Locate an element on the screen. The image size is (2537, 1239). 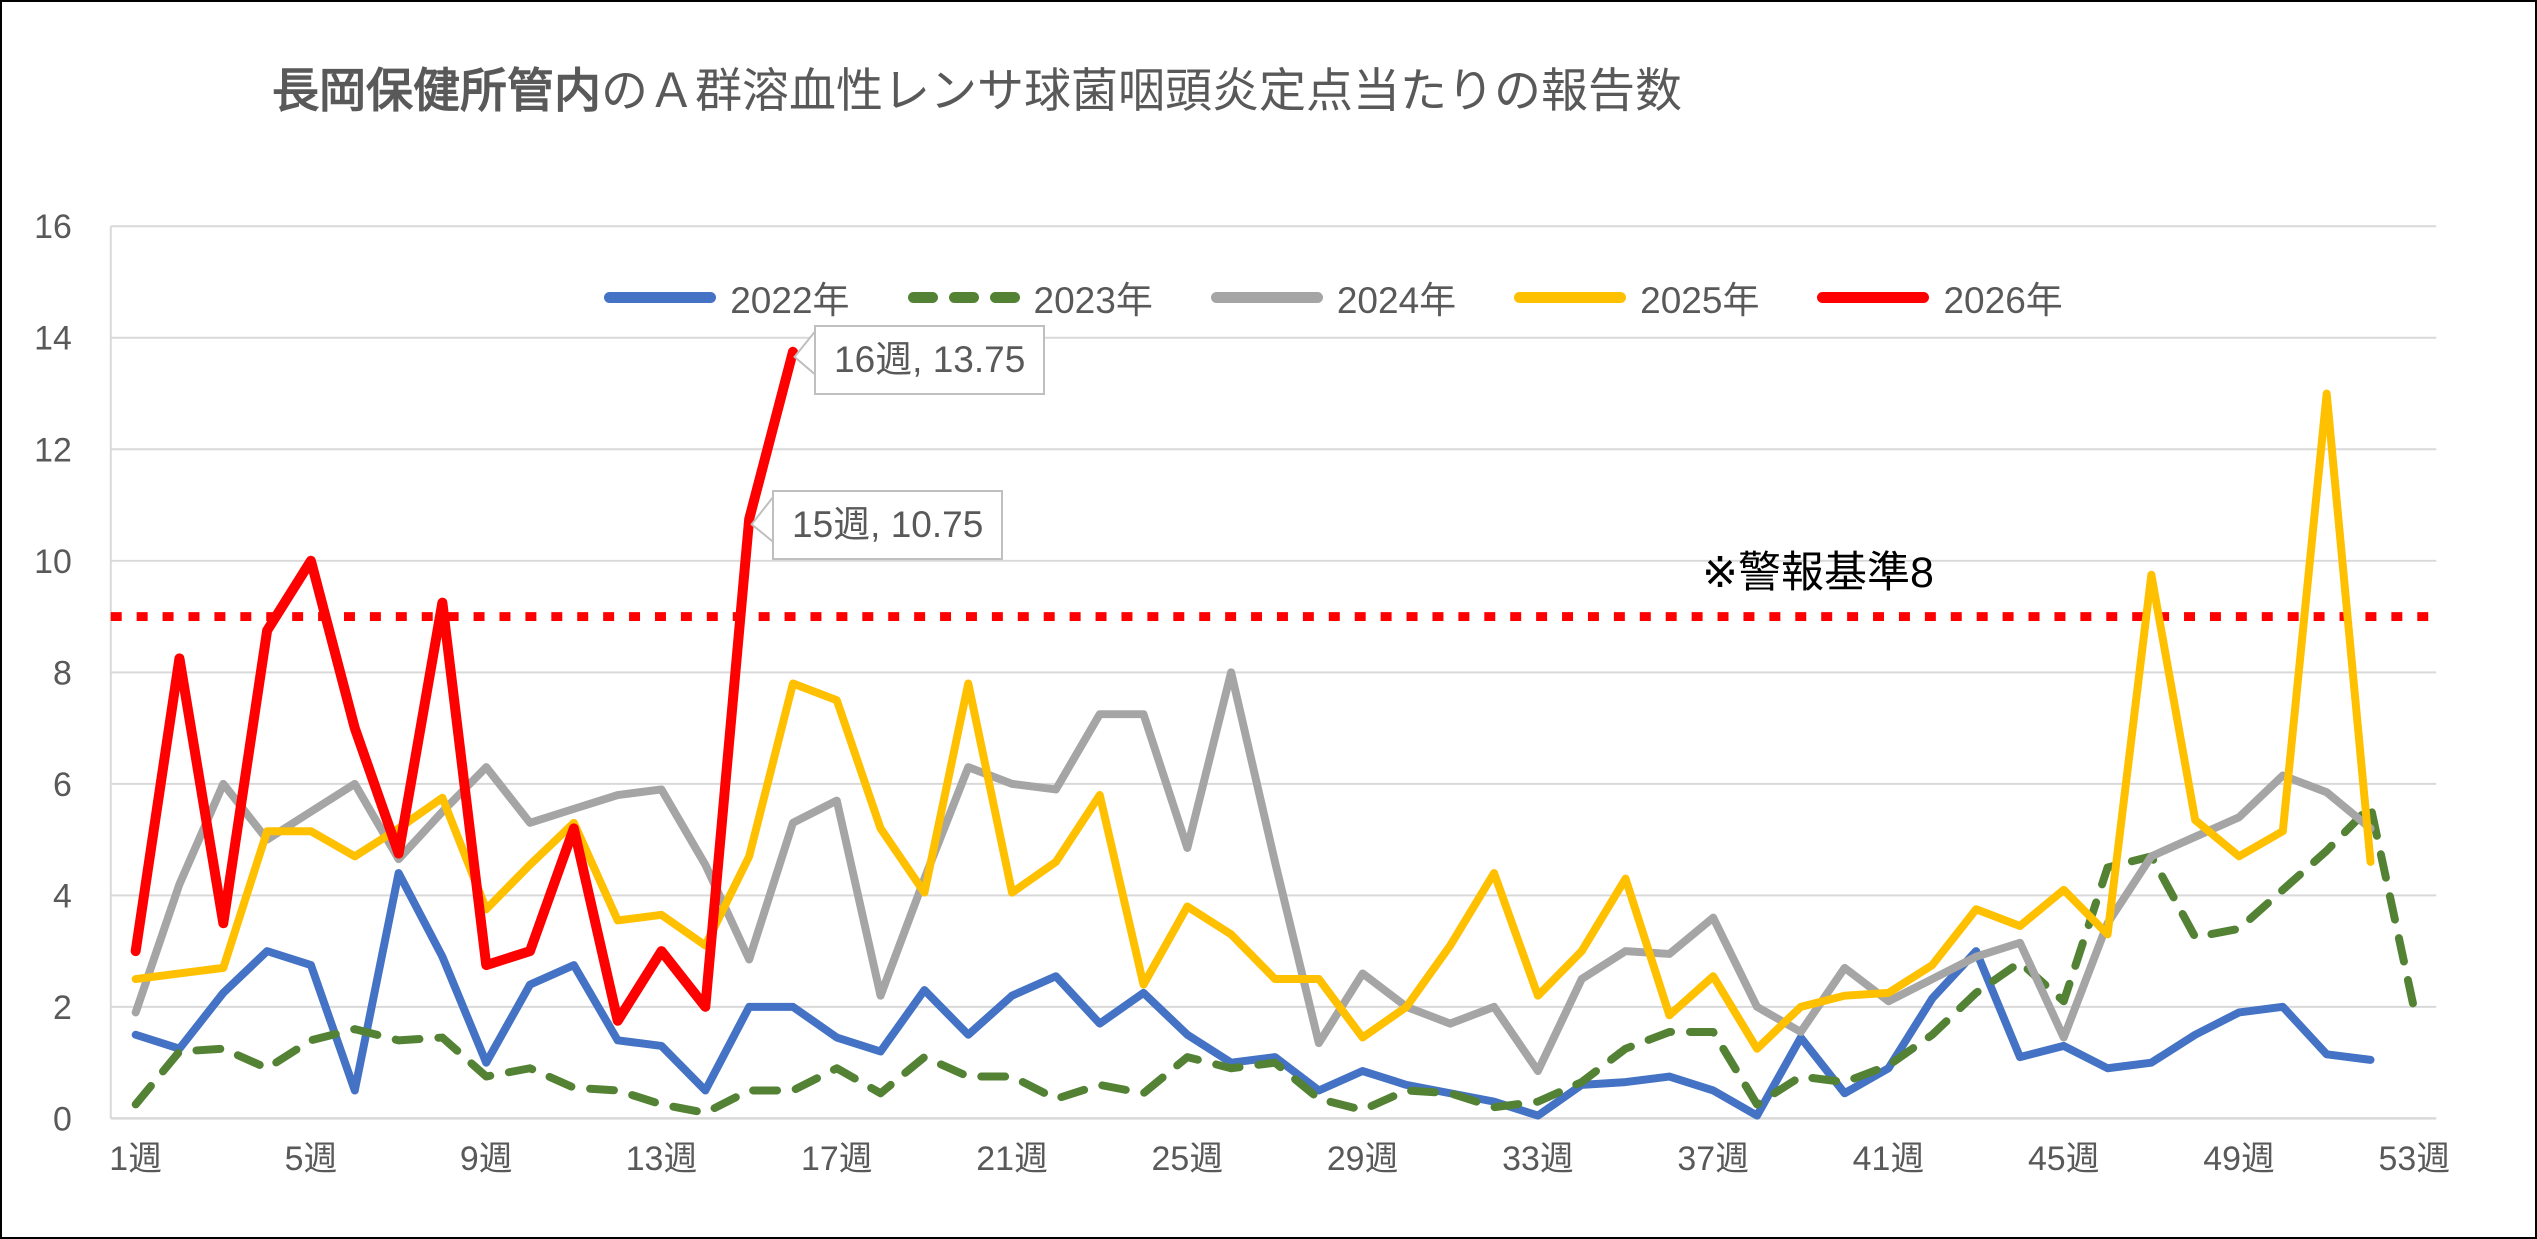
legend-item-2023年: 2023年 is located at coordinates (1030, 297).